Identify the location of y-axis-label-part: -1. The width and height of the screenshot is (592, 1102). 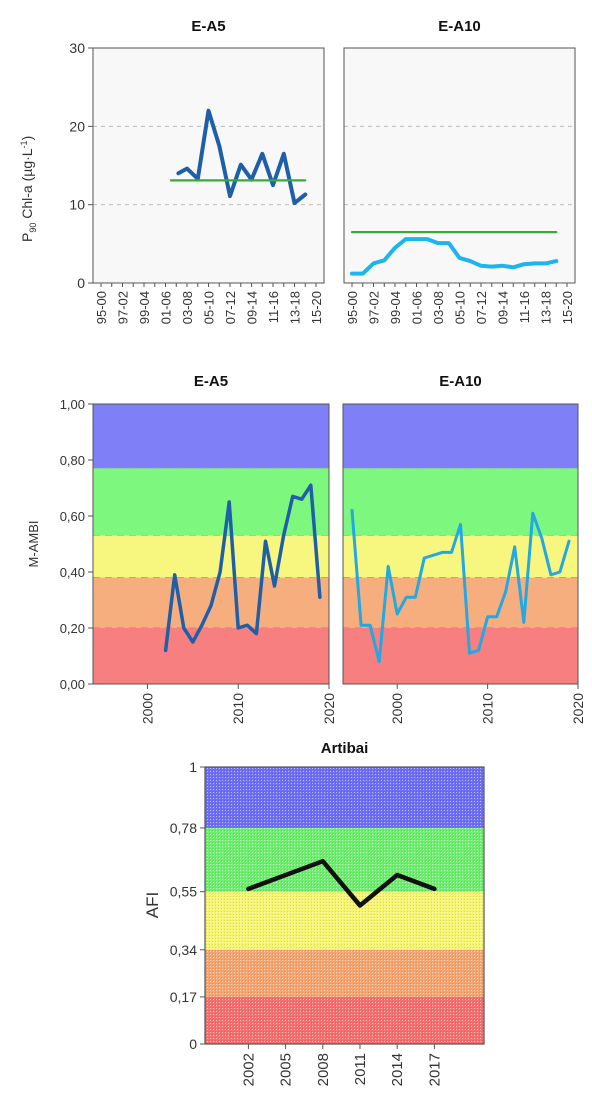
(24, 144).